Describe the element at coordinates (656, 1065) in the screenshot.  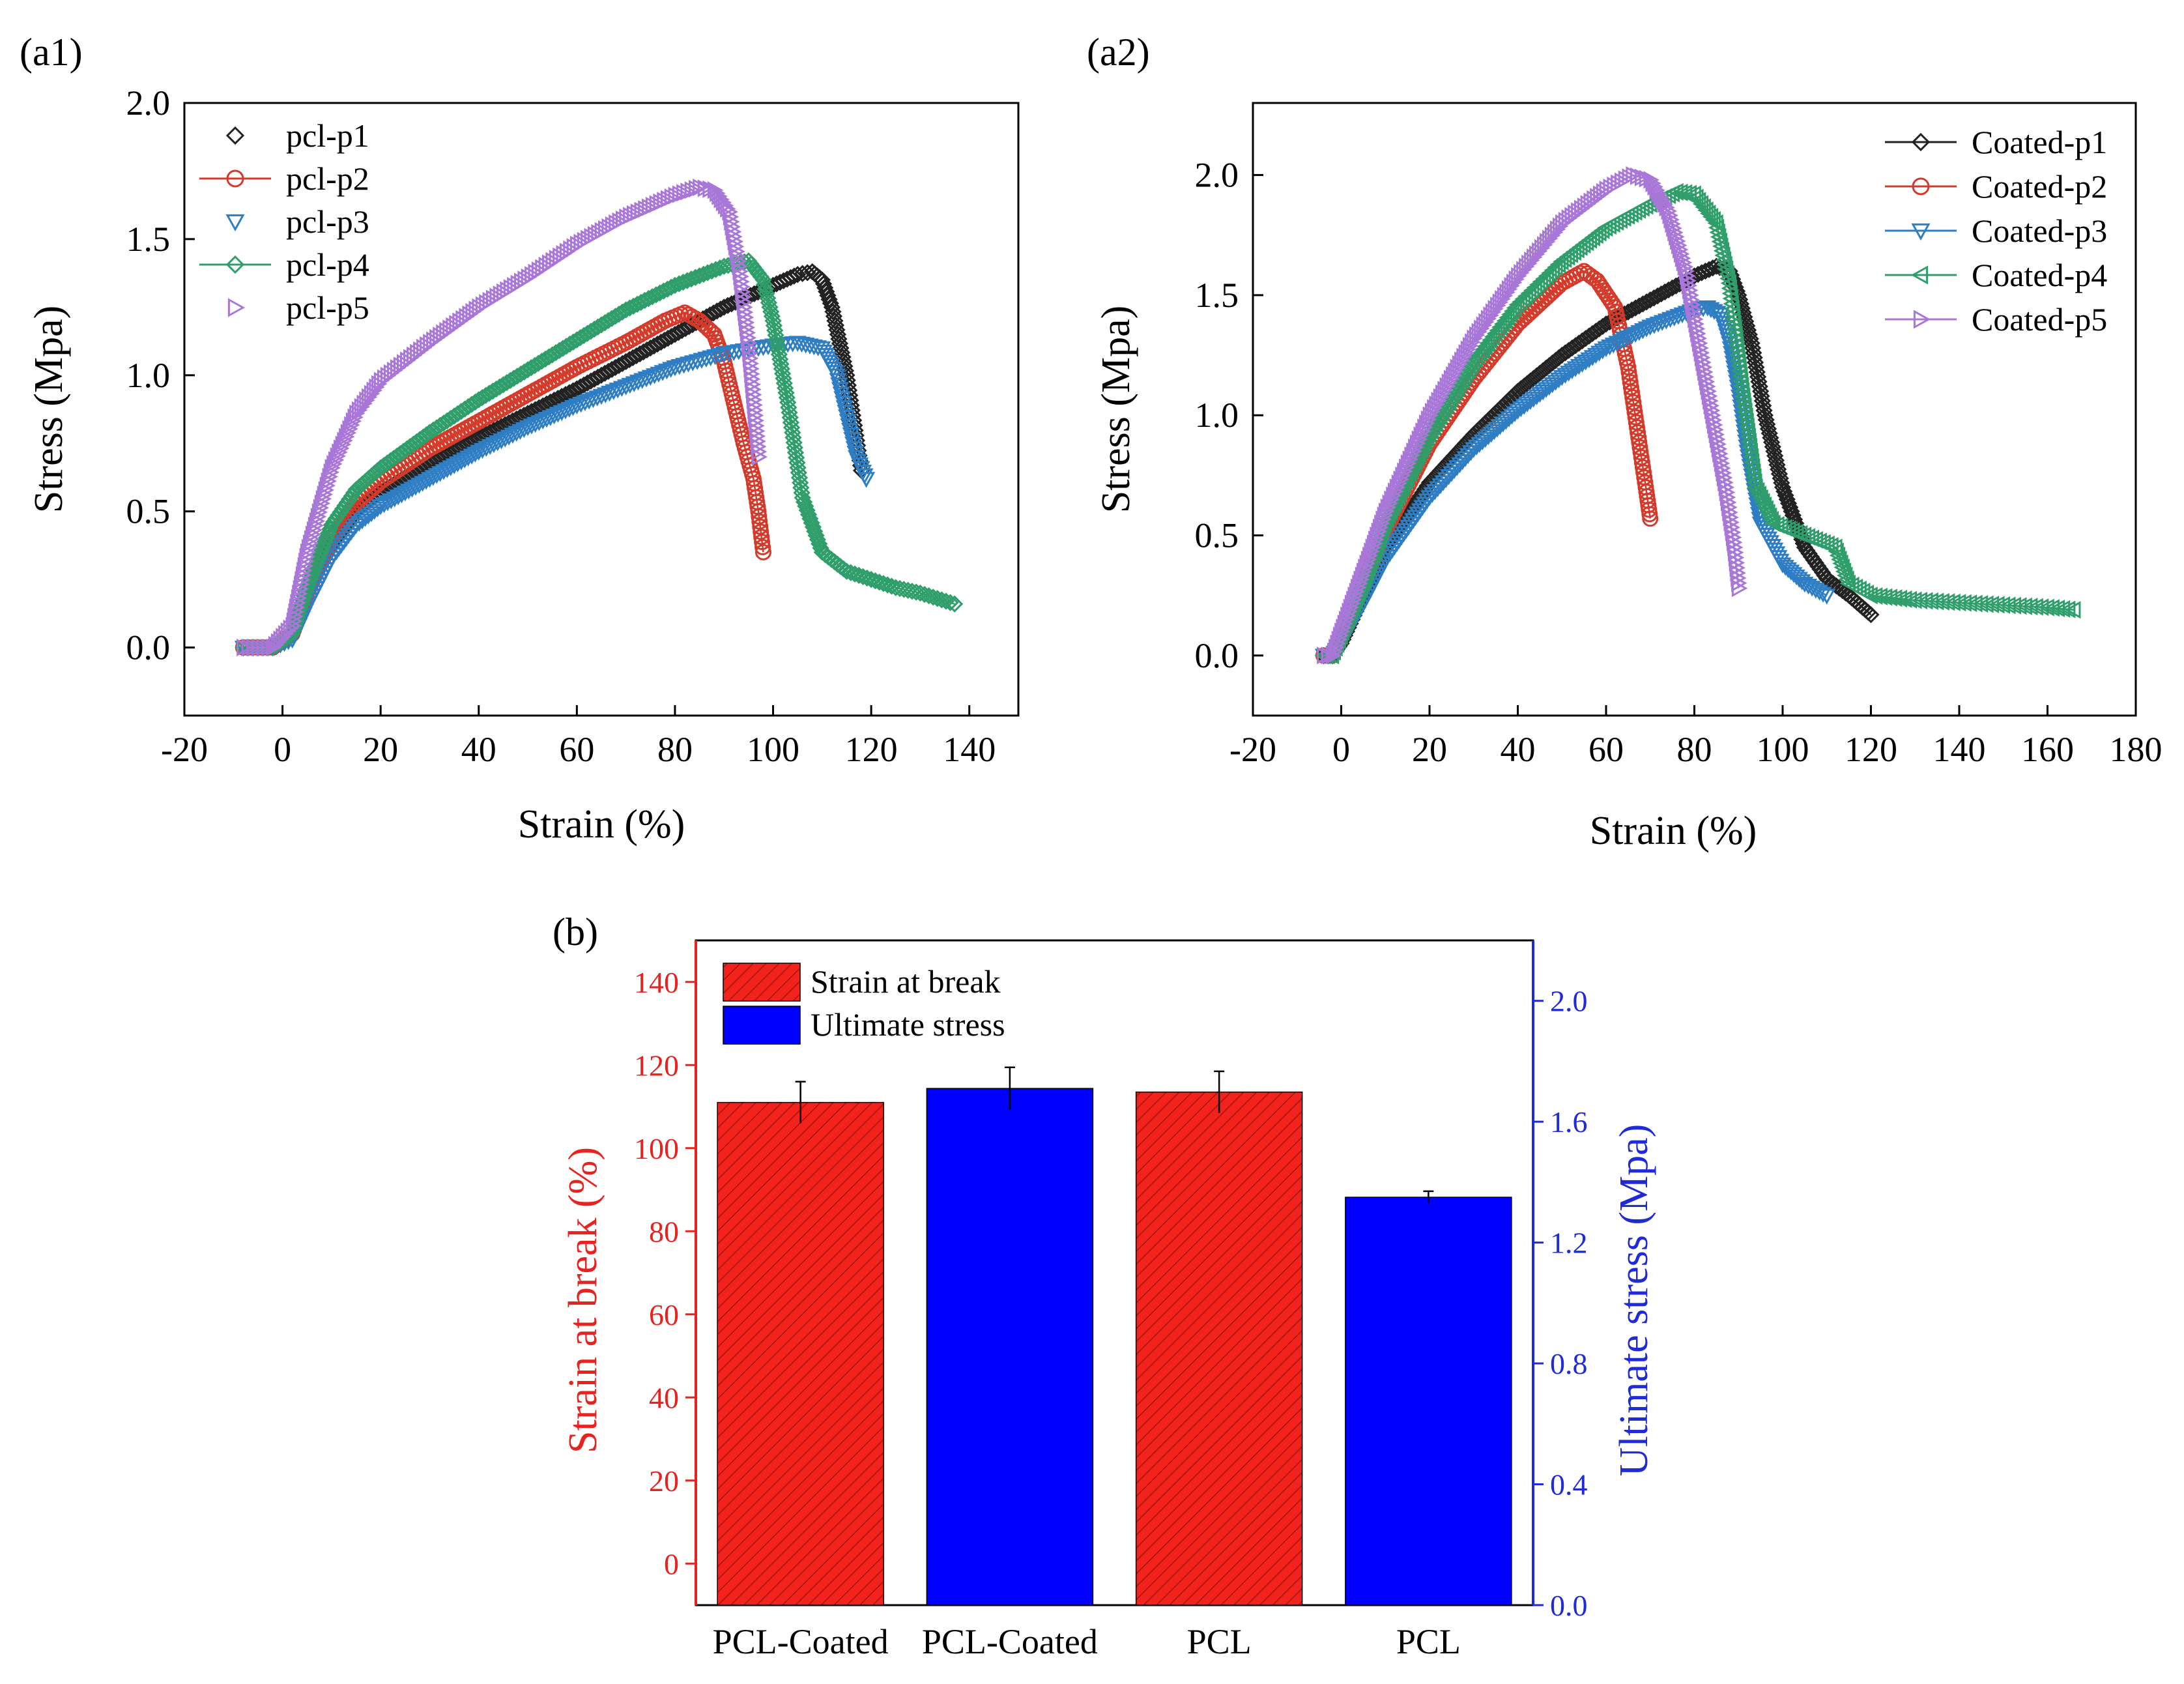
I see `left-tick-label: 120` at that location.